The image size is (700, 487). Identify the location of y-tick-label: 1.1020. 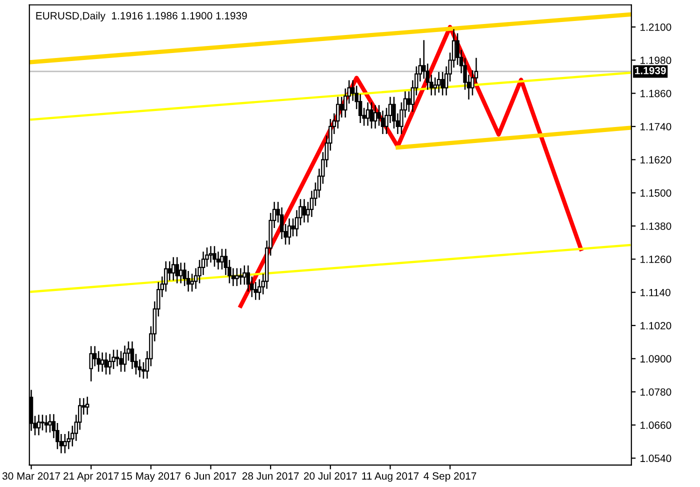
(656, 326).